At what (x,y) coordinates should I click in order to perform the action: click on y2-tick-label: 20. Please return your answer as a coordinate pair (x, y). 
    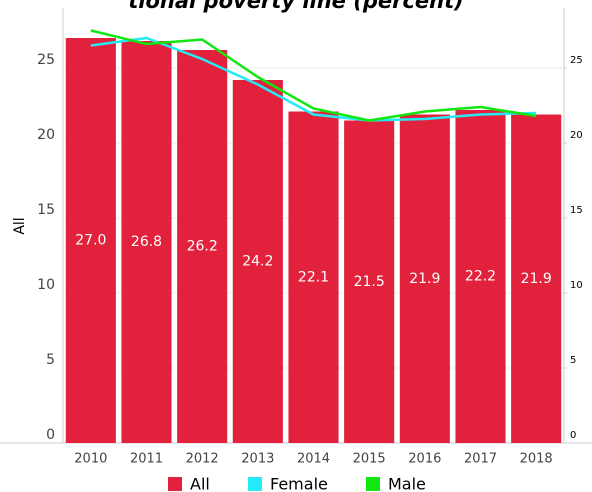
    Looking at the image, I should click on (576, 135).